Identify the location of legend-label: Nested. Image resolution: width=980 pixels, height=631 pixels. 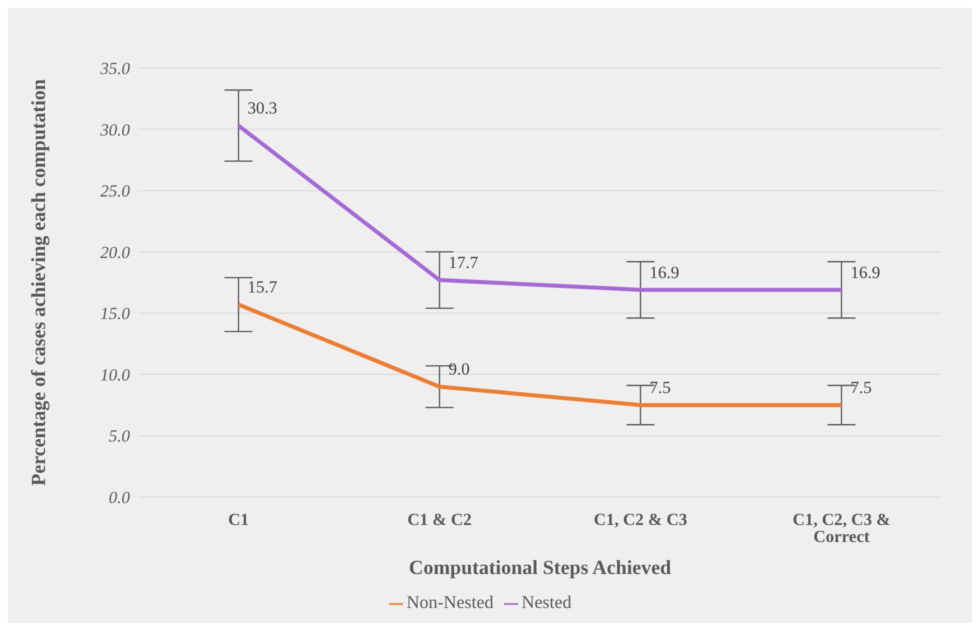
(547, 602).